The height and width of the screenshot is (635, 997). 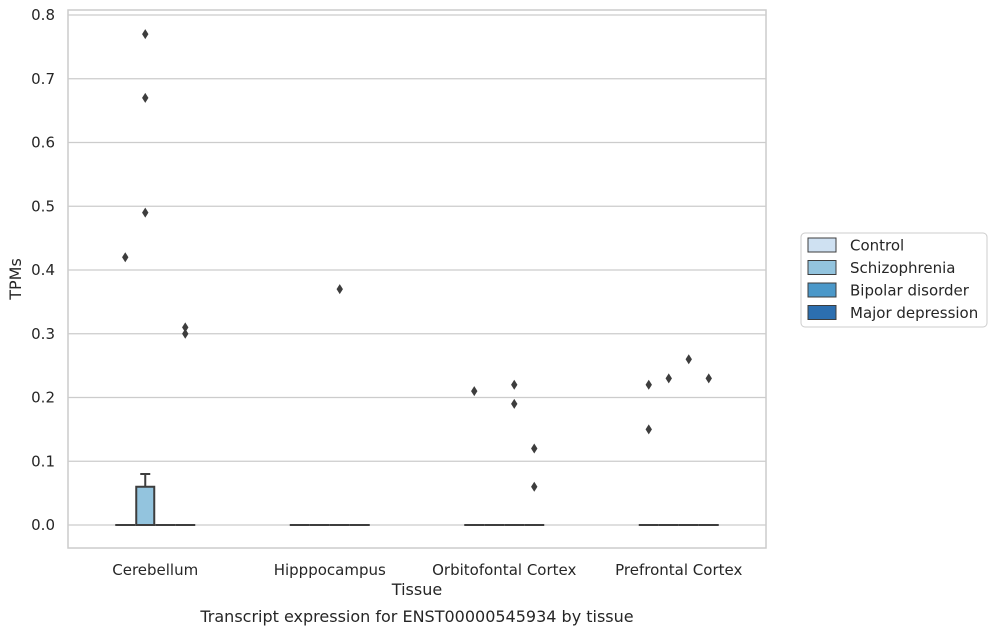 I want to click on y-tick-label: 0.0, so click(x=43, y=525).